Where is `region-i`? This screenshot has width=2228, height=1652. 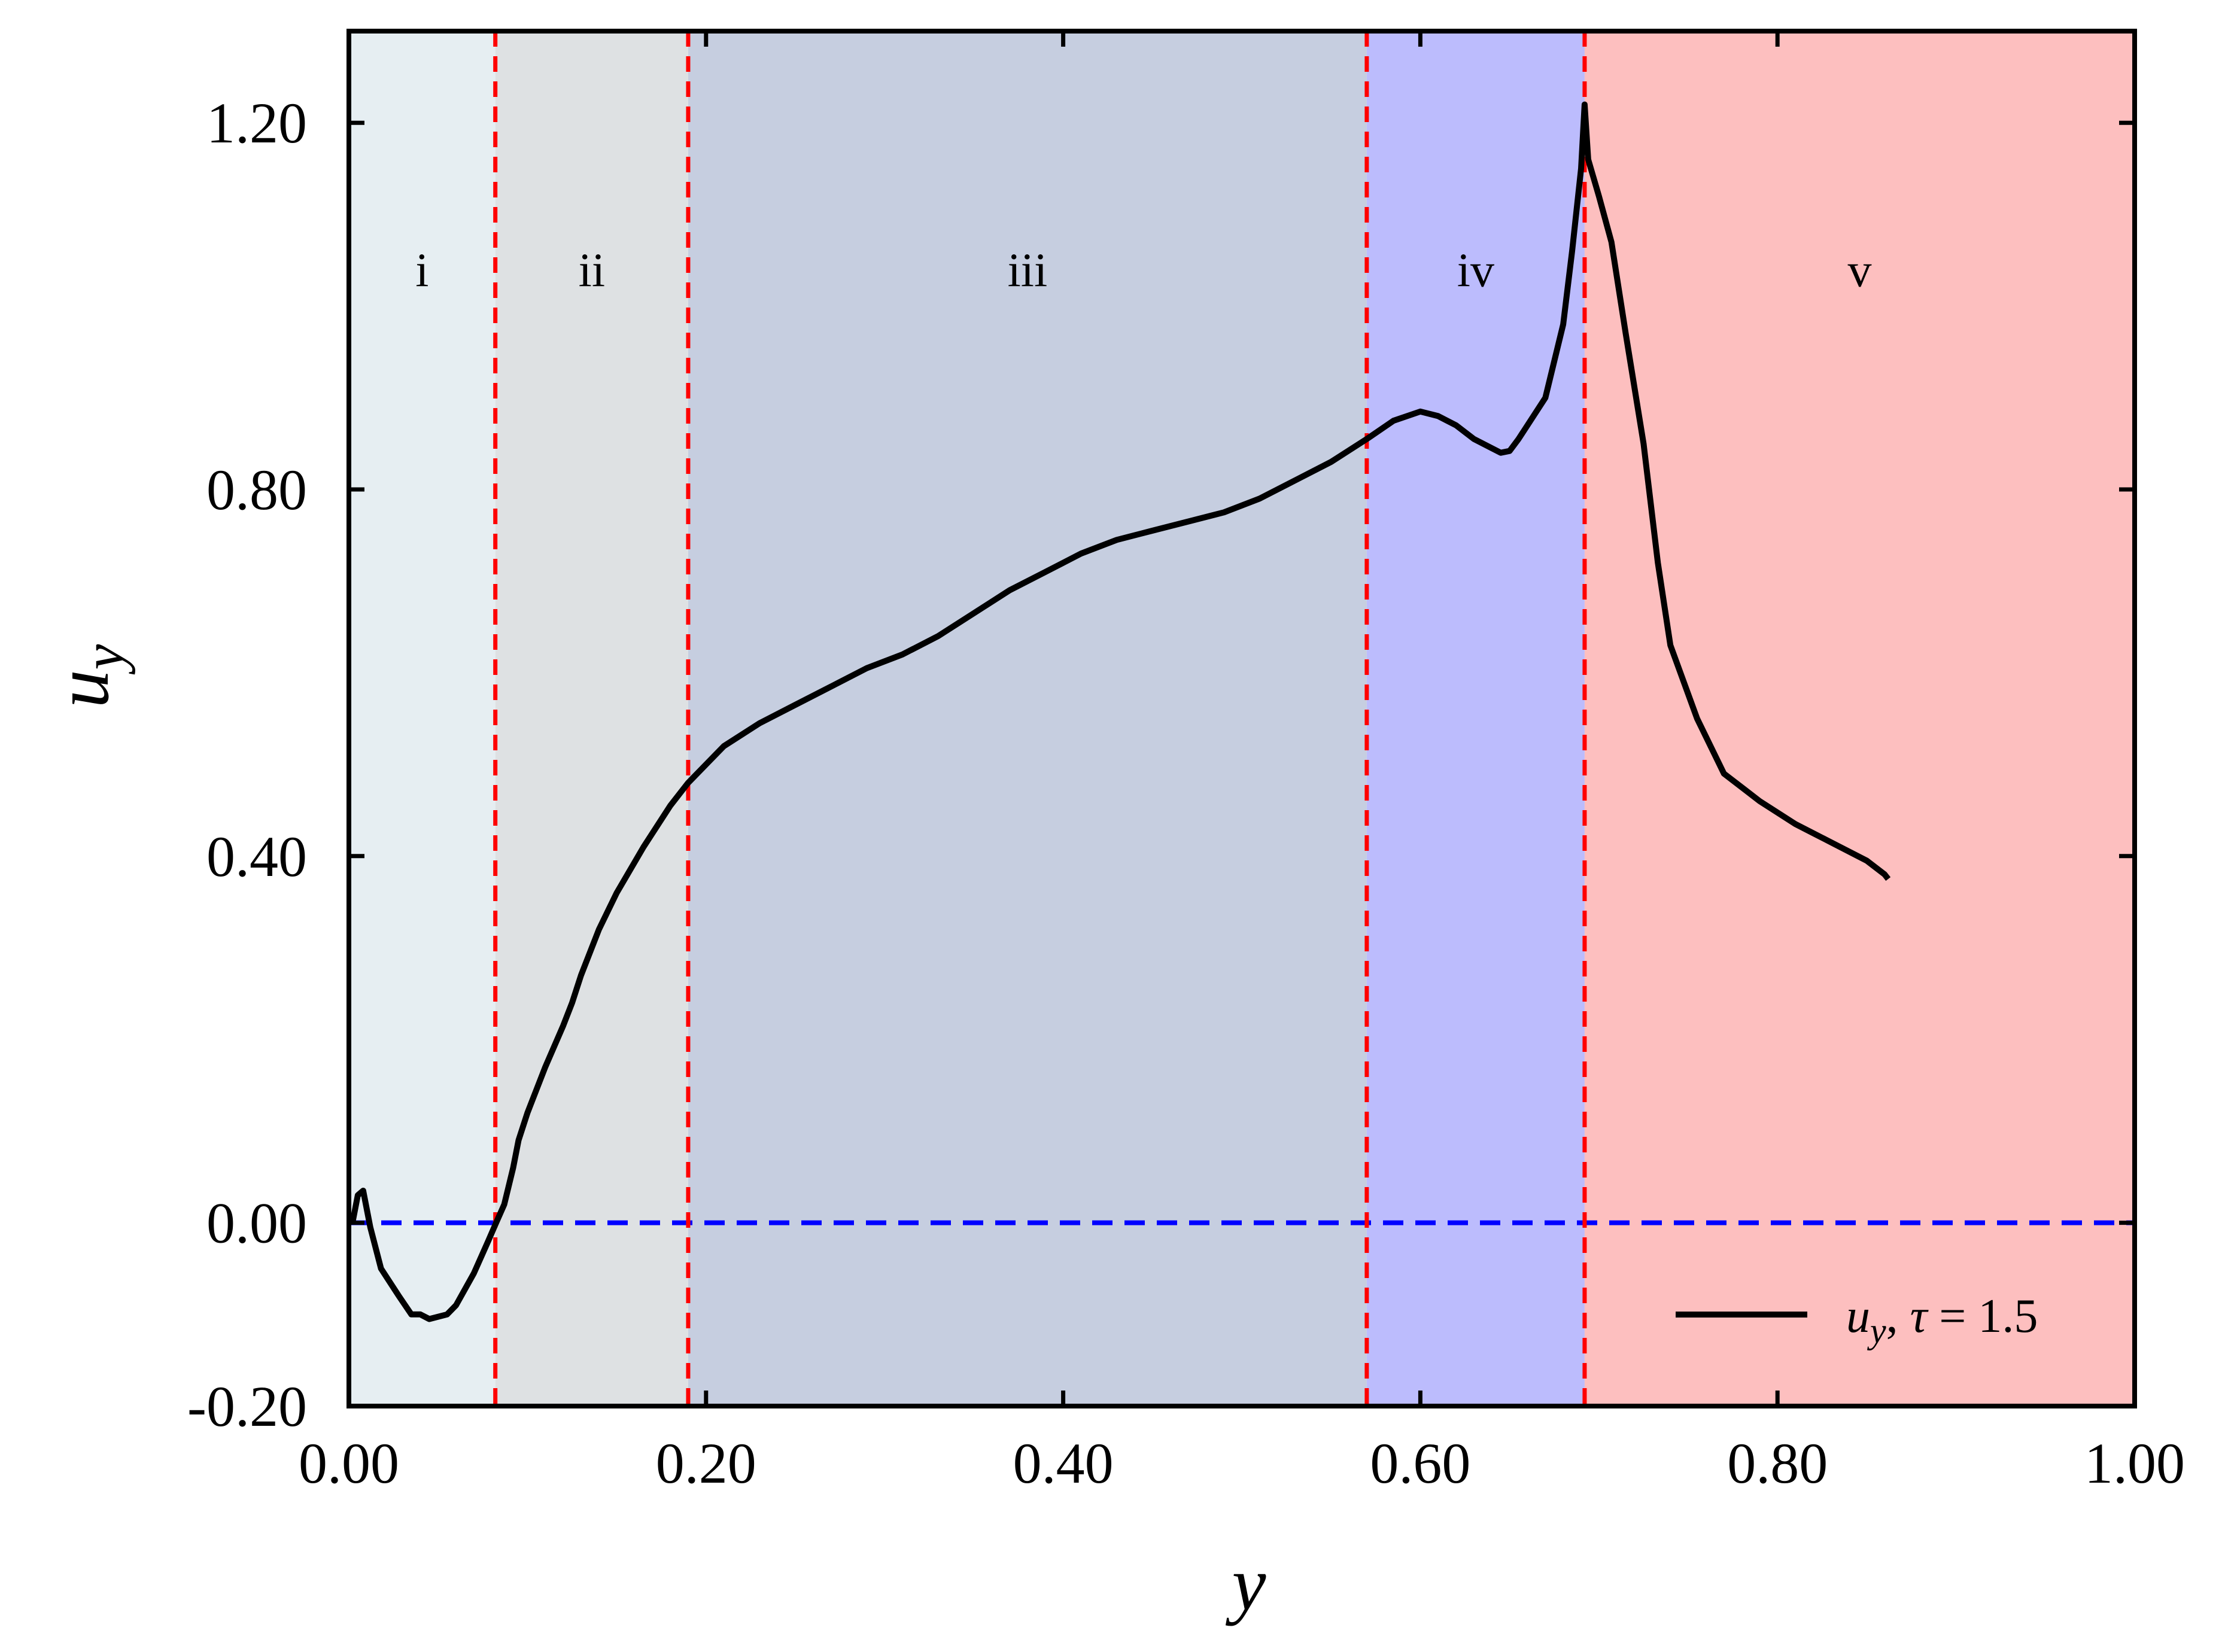 region-i is located at coordinates (422, 718).